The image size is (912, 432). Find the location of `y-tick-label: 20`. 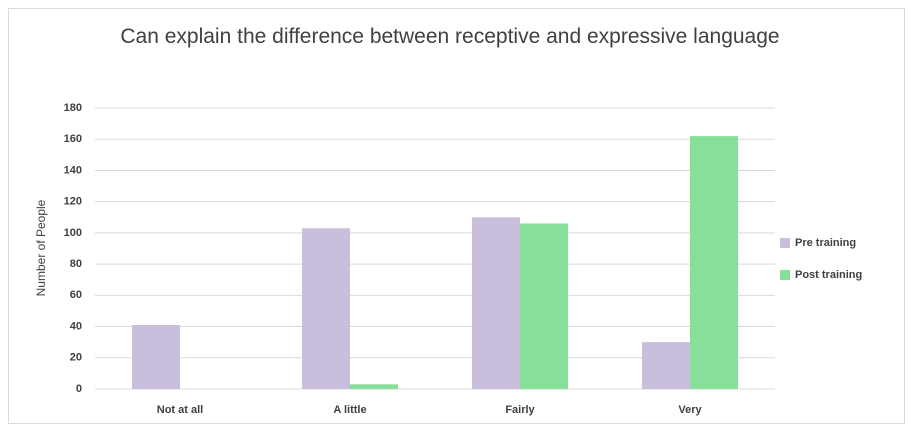

y-tick-label: 20 is located at coordinates (76, 358).